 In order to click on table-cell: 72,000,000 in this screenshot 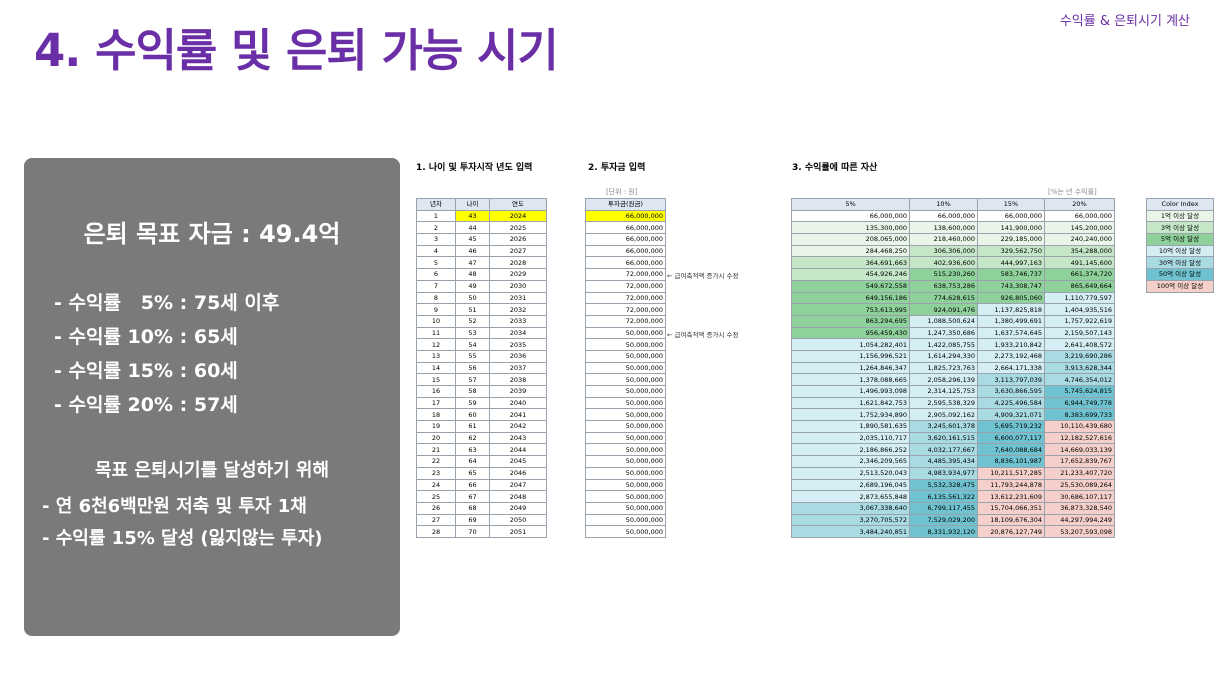, I will do `click(625, 286)`.